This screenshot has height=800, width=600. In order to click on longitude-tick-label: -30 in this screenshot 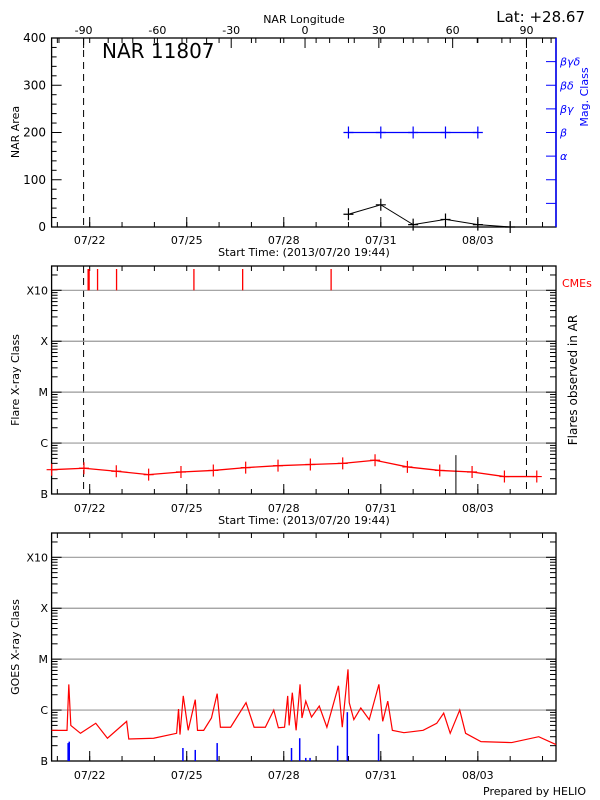, I will do `click(231, 30)`.